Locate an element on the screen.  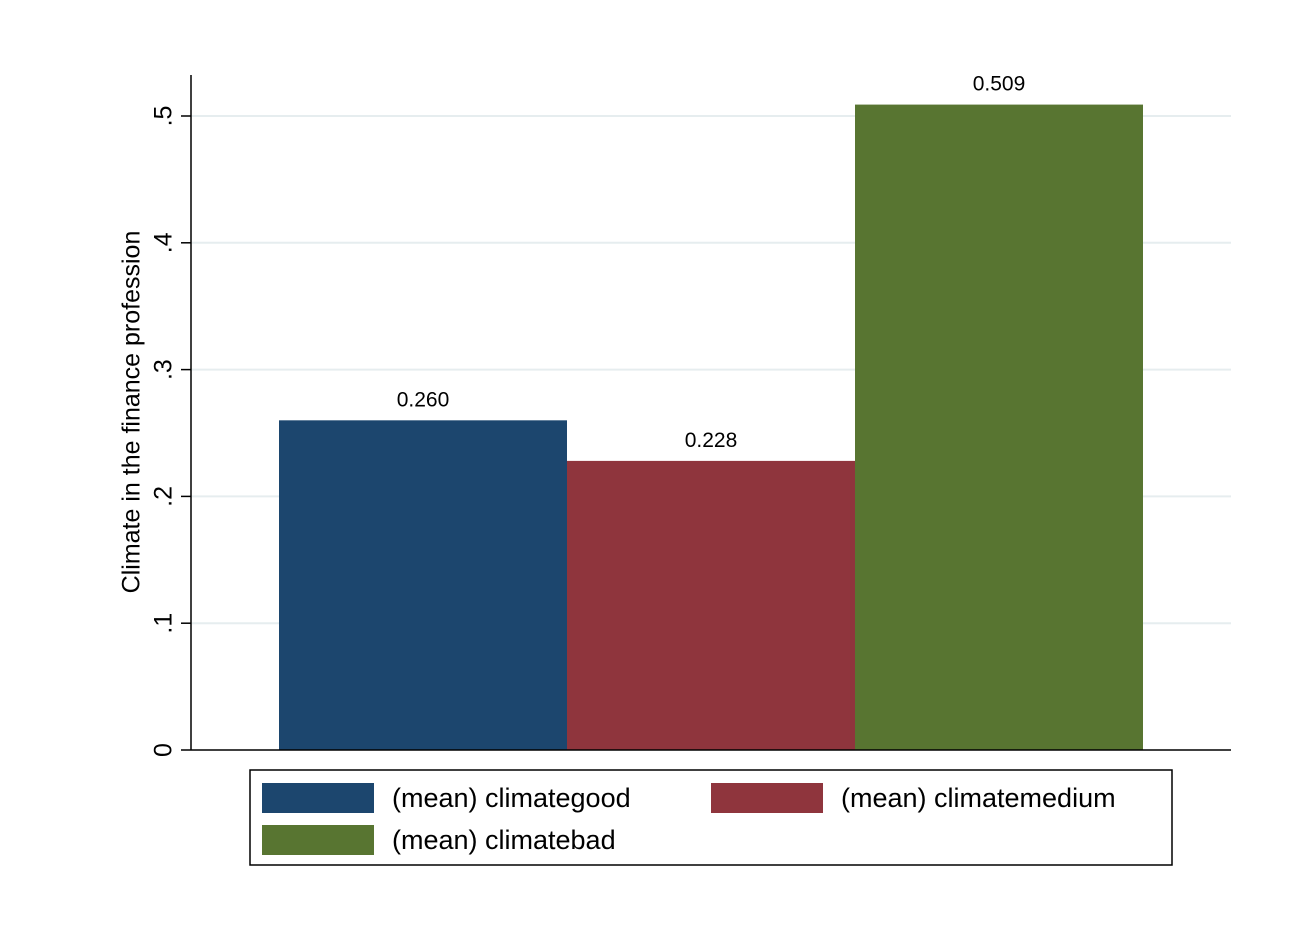
y-tick-label: .3 is located at coordinates (164, 369).